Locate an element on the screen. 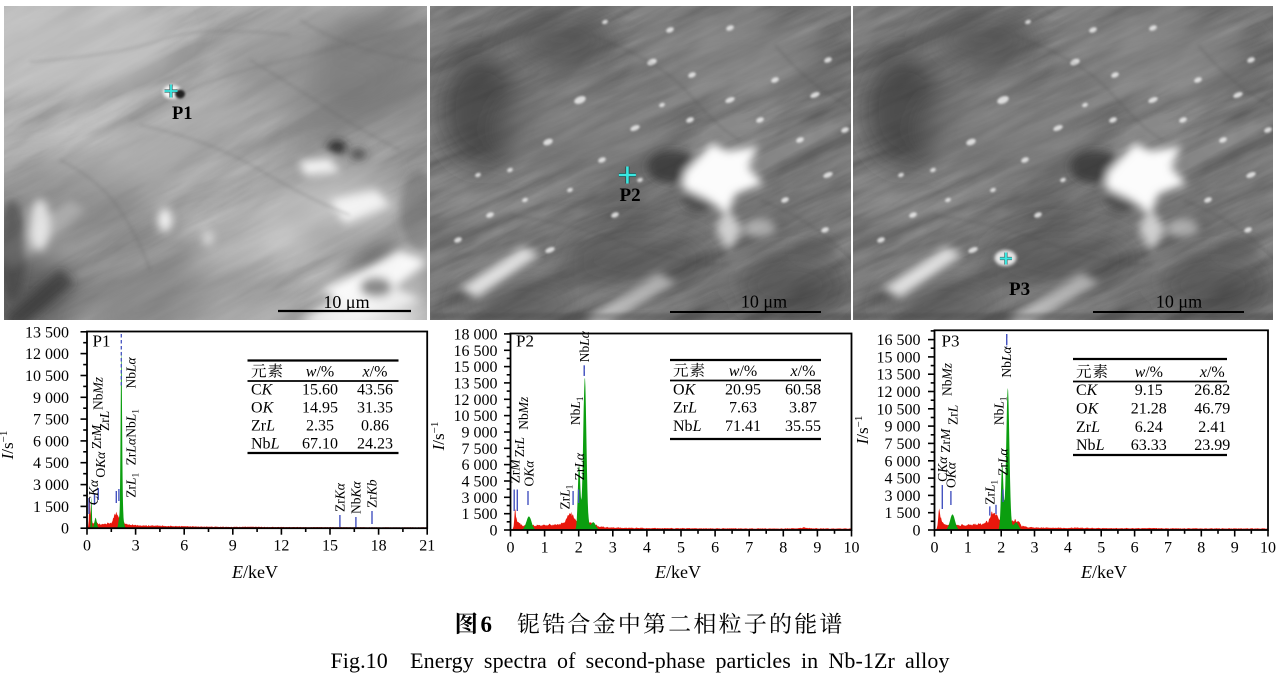 The height and width of the screenshot is (684, 1279). svg-text: OKα is located at coordinates (950, 474).